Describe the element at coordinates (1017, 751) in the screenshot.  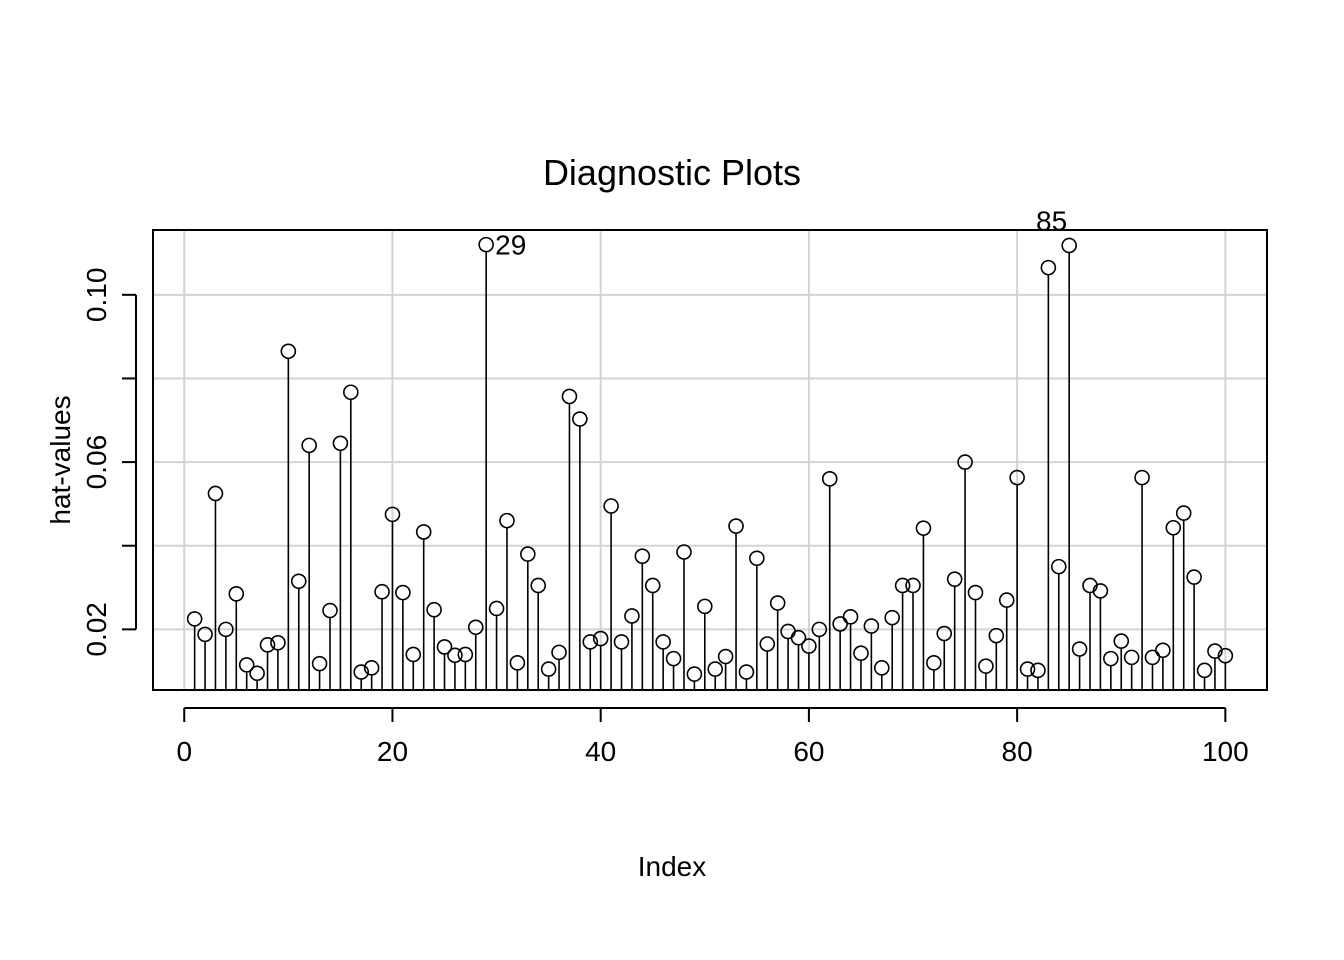
I see `x-tick-label: 80` at that location.